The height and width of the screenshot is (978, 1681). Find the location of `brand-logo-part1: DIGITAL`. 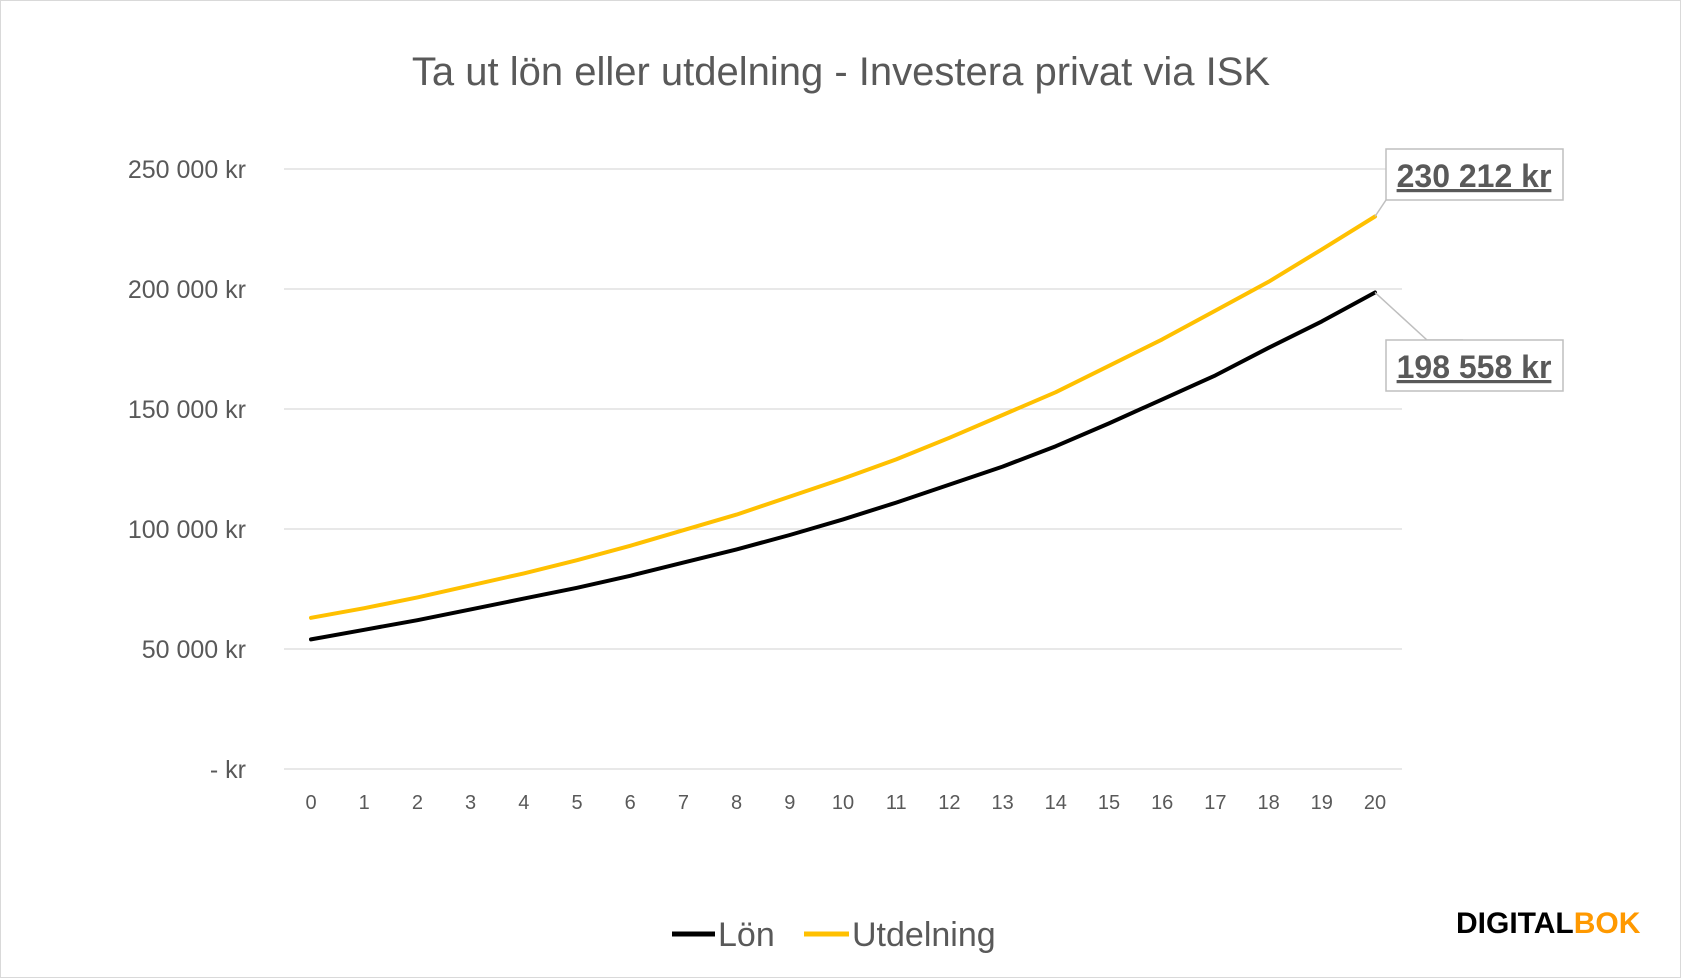

brand-logo-part1: DIGITAL is located at coordinates (1515, 923).